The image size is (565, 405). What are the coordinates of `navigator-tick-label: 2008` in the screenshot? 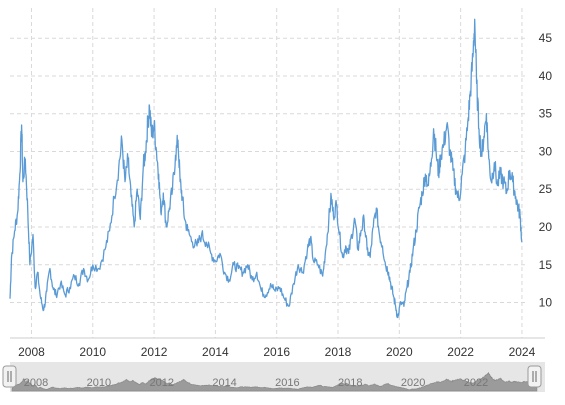 It's located at (36, 383).